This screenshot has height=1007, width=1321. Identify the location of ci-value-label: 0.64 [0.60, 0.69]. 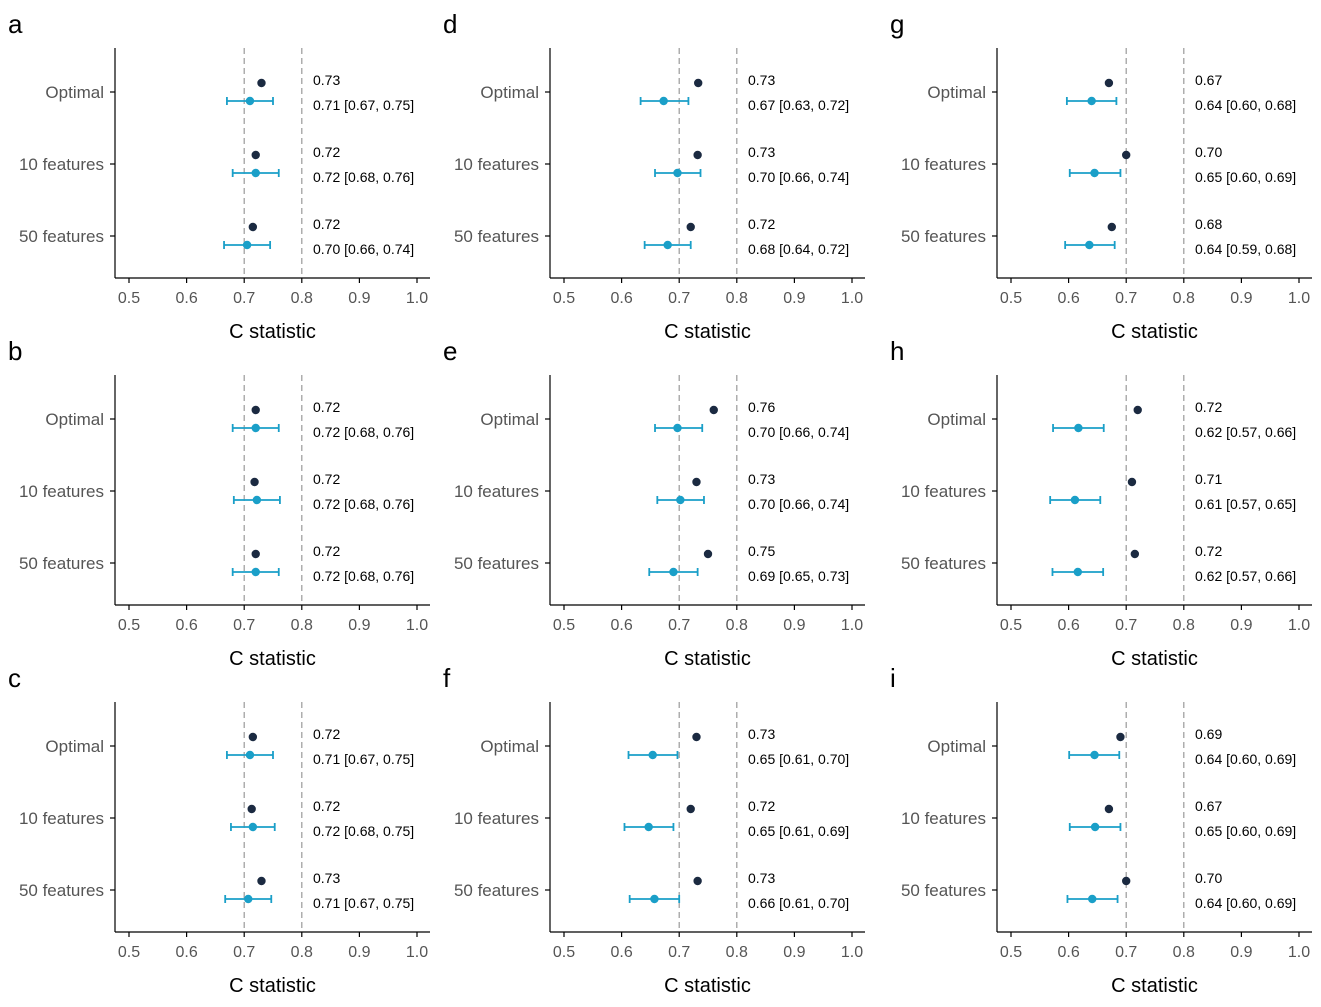
(1245, 759).